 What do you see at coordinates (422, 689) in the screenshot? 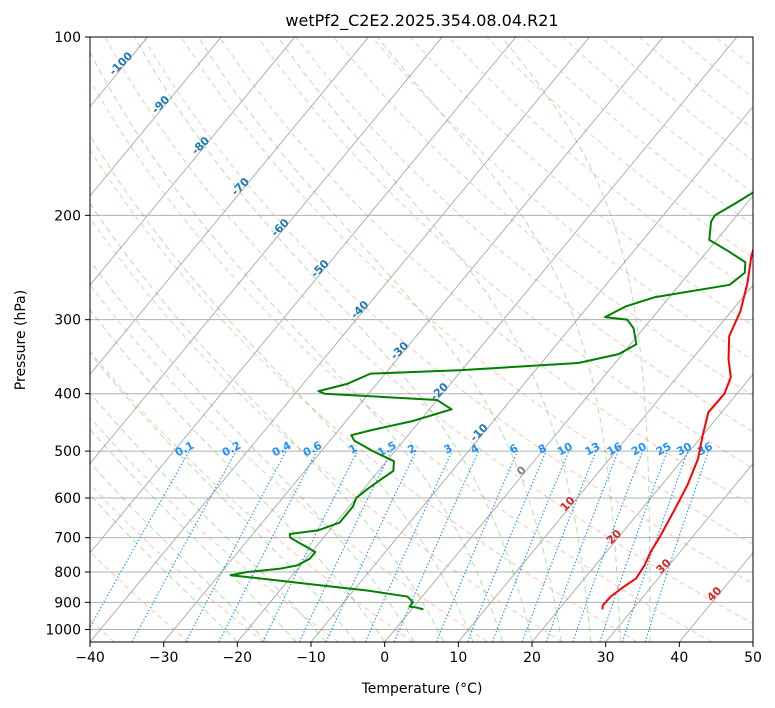
I see `x-axis-label: Temperature (°C)` at bounding box center [422, 689].